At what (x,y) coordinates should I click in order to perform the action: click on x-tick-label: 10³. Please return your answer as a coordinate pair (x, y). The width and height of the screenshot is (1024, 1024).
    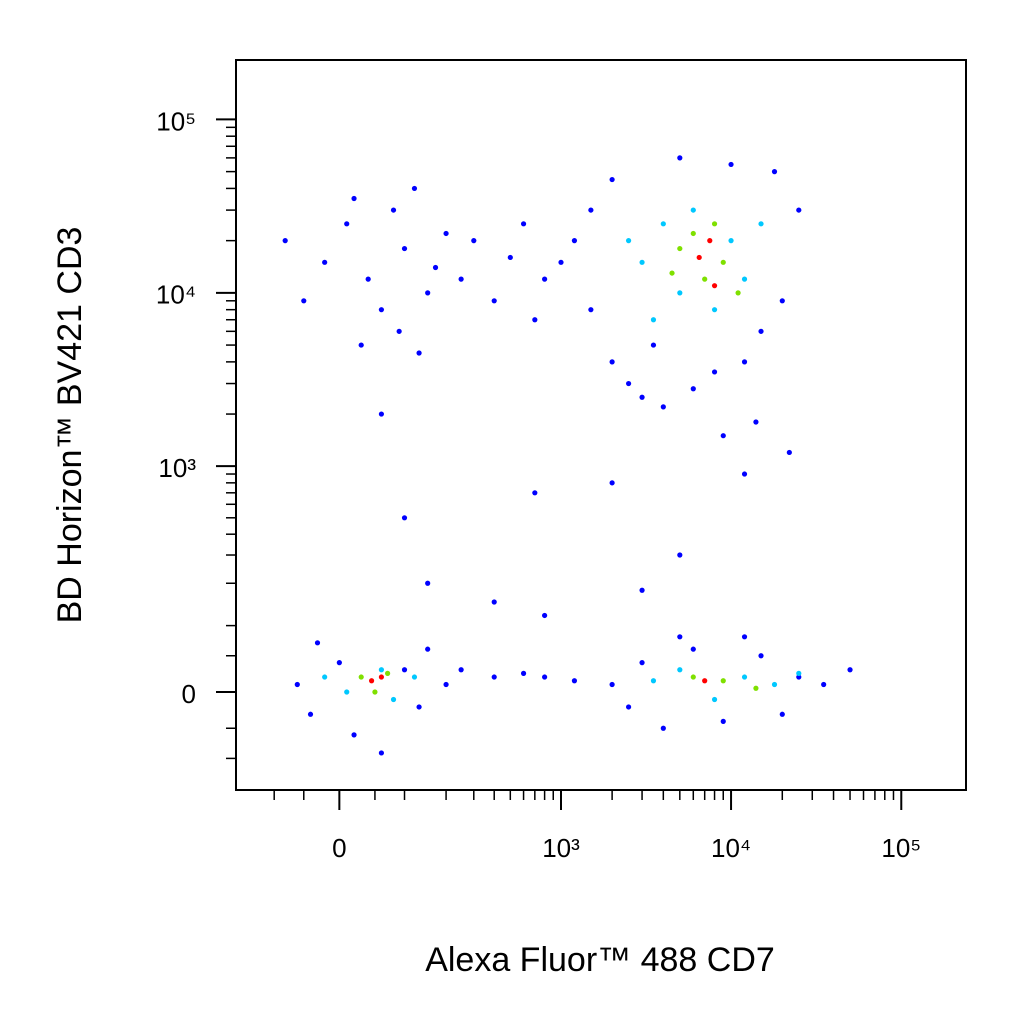
    Looking at the image, I should click on (561, 848).